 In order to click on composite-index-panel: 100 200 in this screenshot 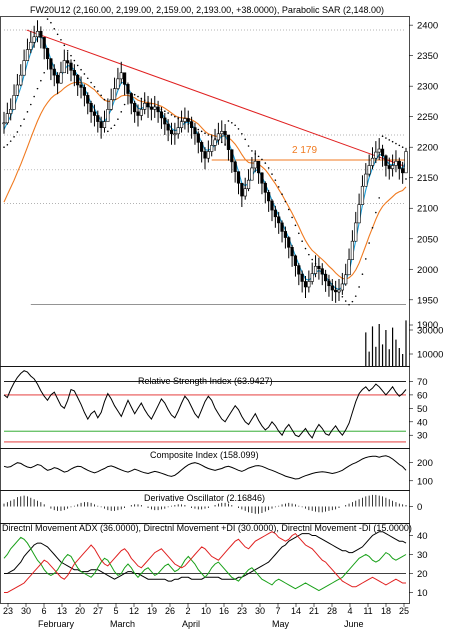, I will do `click(218, 471)`.